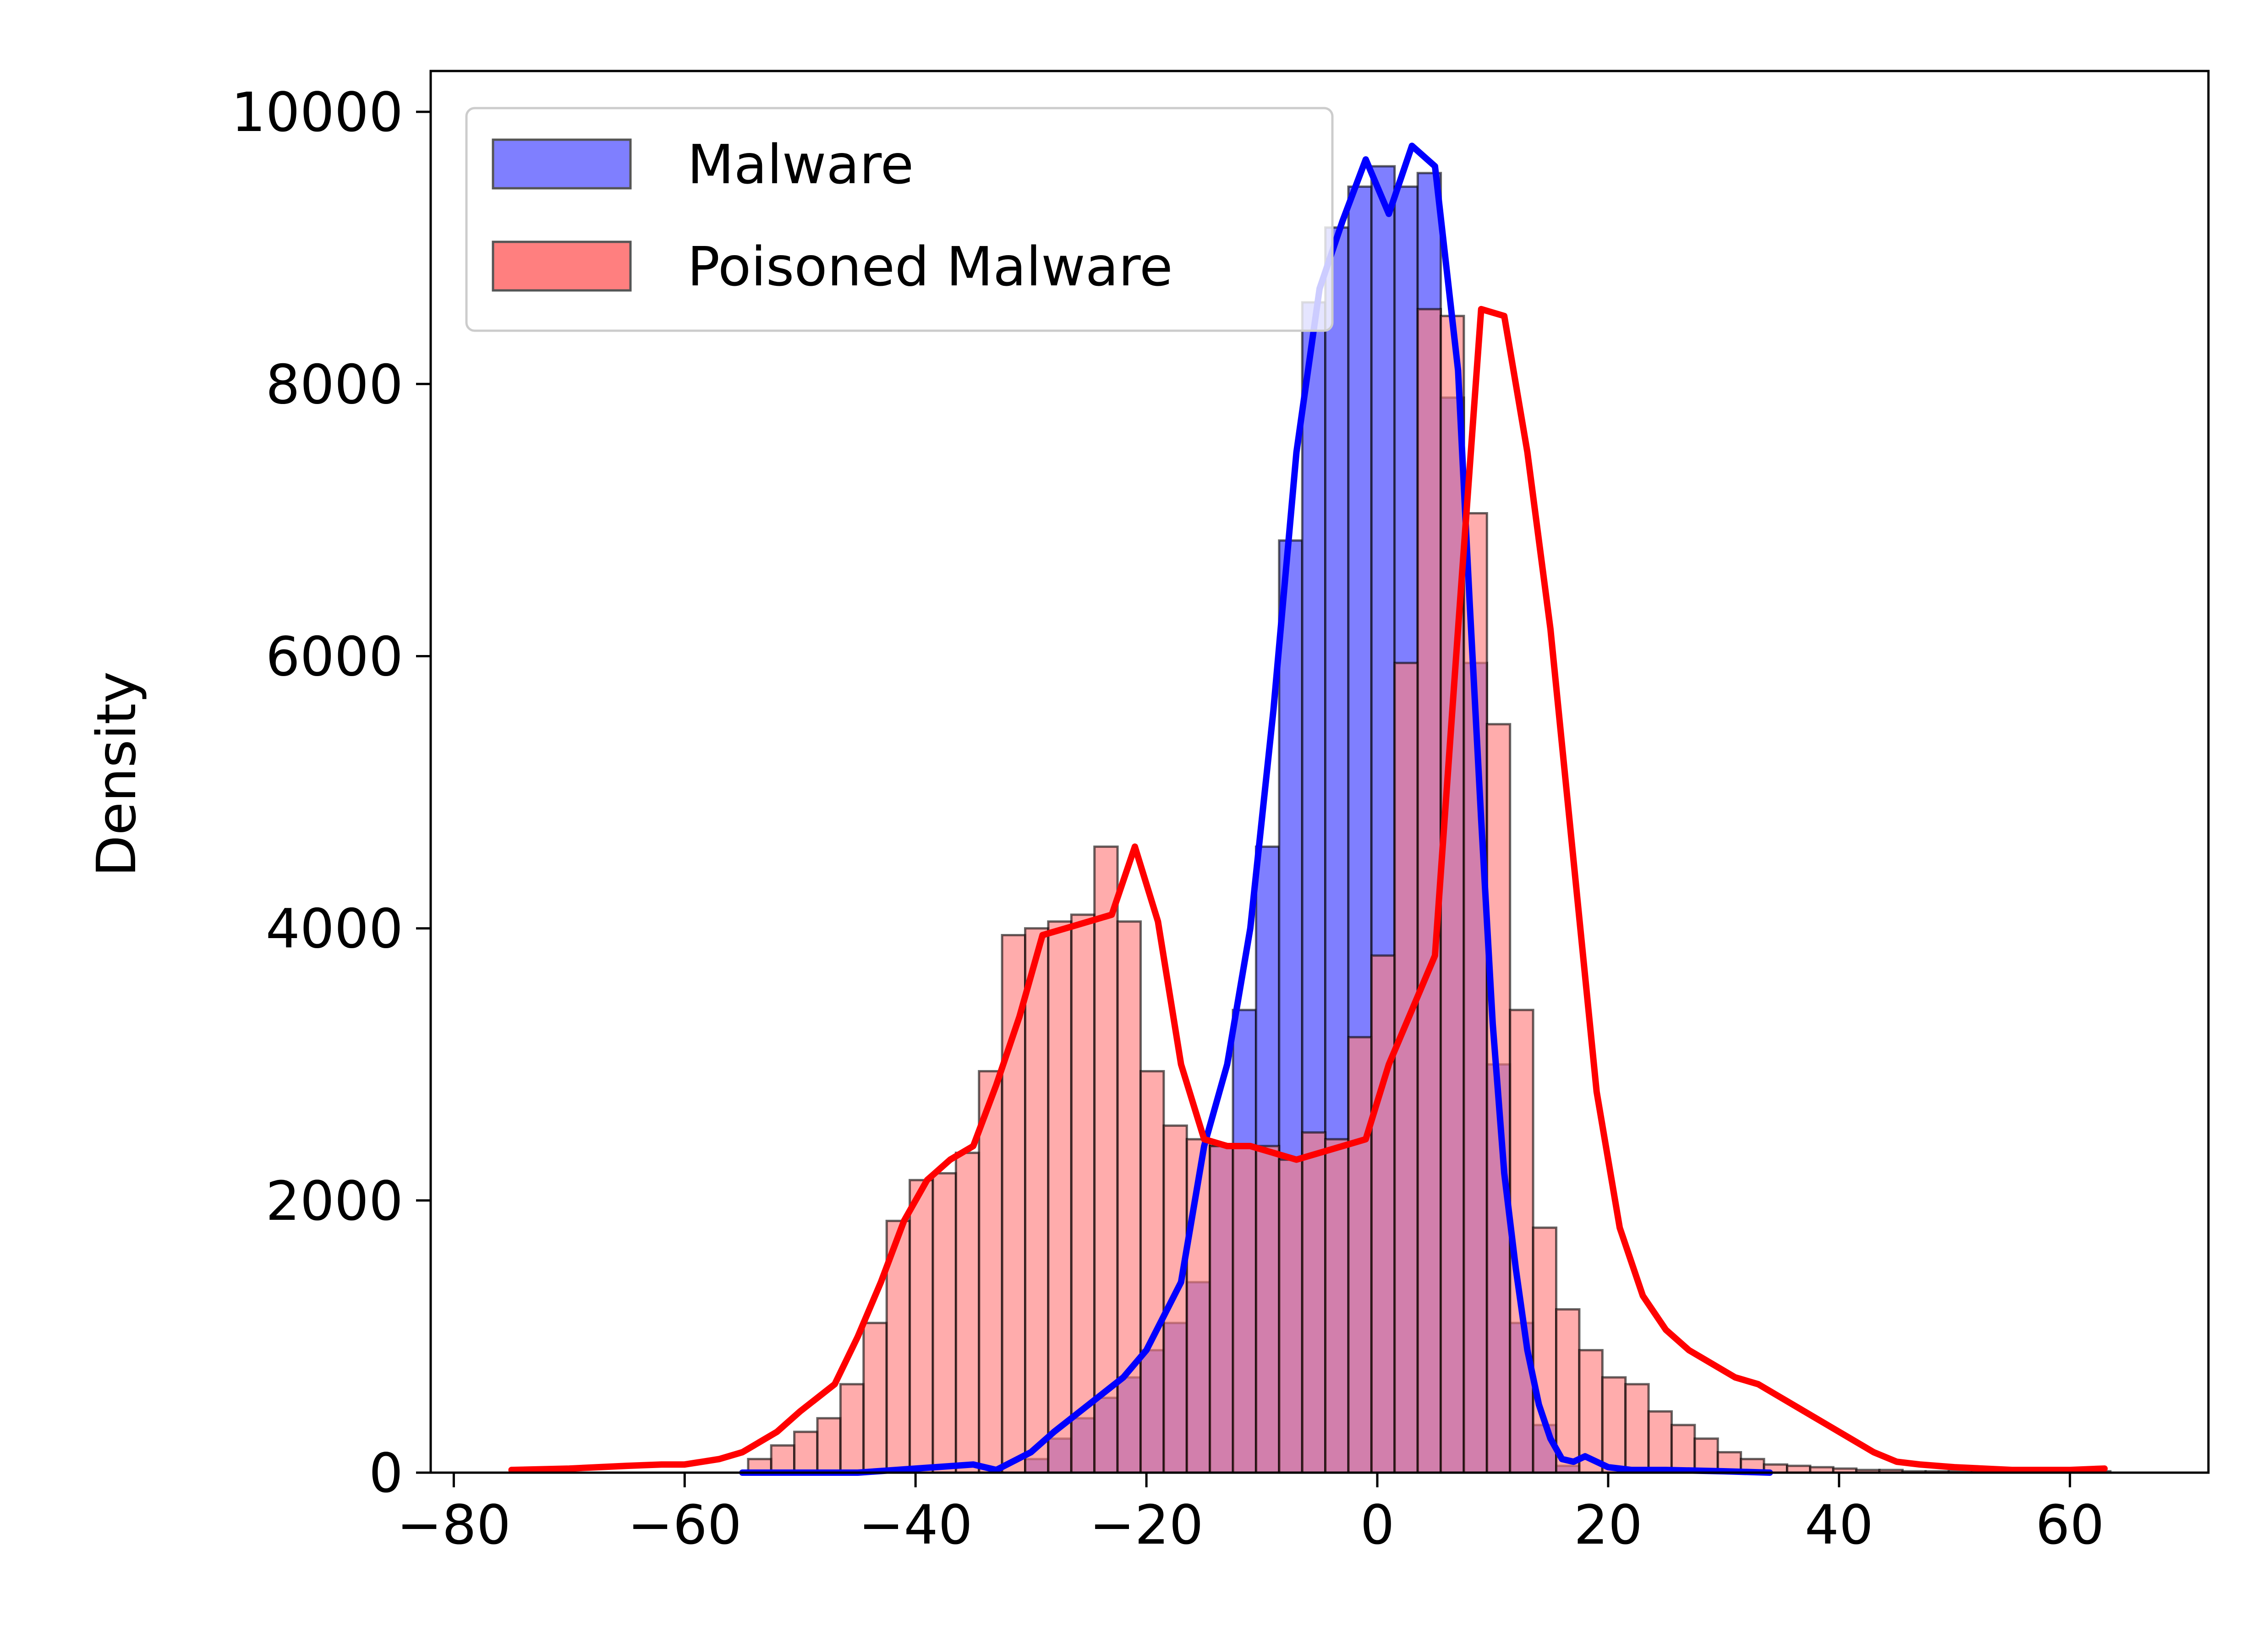 Image resolution: width=2268 pixels, height=1649 pixels. Describe the element at coordinates (334, 1201) in the screenshot. I see `y-tick-label: 2000` at that location.